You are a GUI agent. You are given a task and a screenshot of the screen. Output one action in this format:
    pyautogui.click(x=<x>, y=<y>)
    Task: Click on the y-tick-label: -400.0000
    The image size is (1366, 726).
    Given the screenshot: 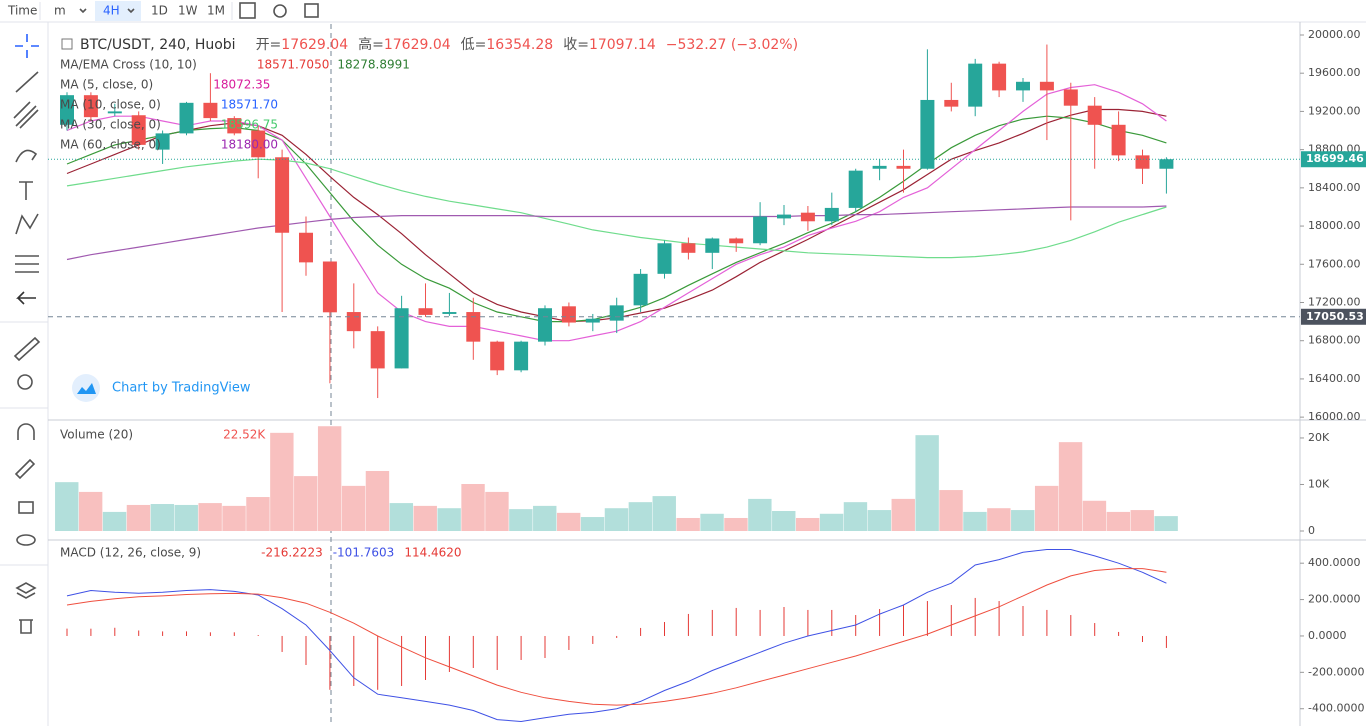 What is the action you would take?
    pyautogui.click(x=1336, y=708)
    